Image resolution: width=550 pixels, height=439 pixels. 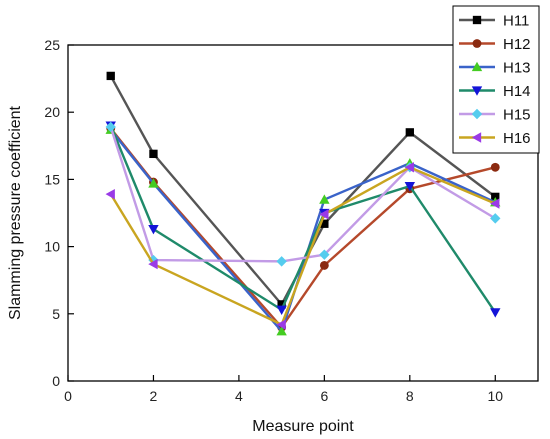 What do you see at coordinates (52, 247) in the screenshot?
I see `y-tick-label: 10` at bounding box center [52, 247].